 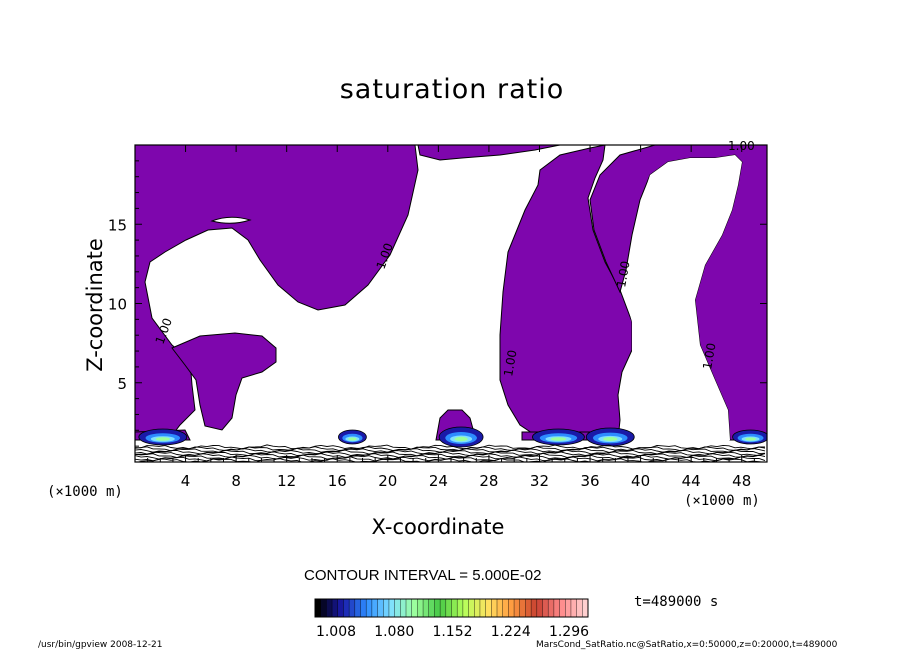 What do you see at coordinates (224, 381) in the screenshot?
I see `purple-blob-mid` at bounding box center [224, 381].